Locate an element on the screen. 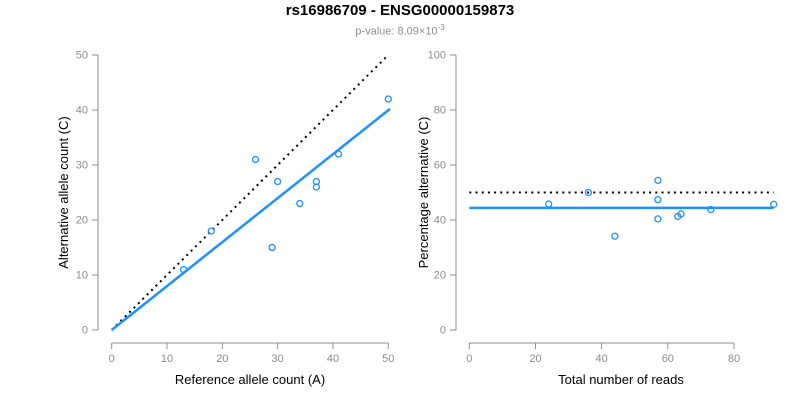 The width and height of the screenshot is (800, 400). x-tick-label: 10 is located at coordinates (167, 359).